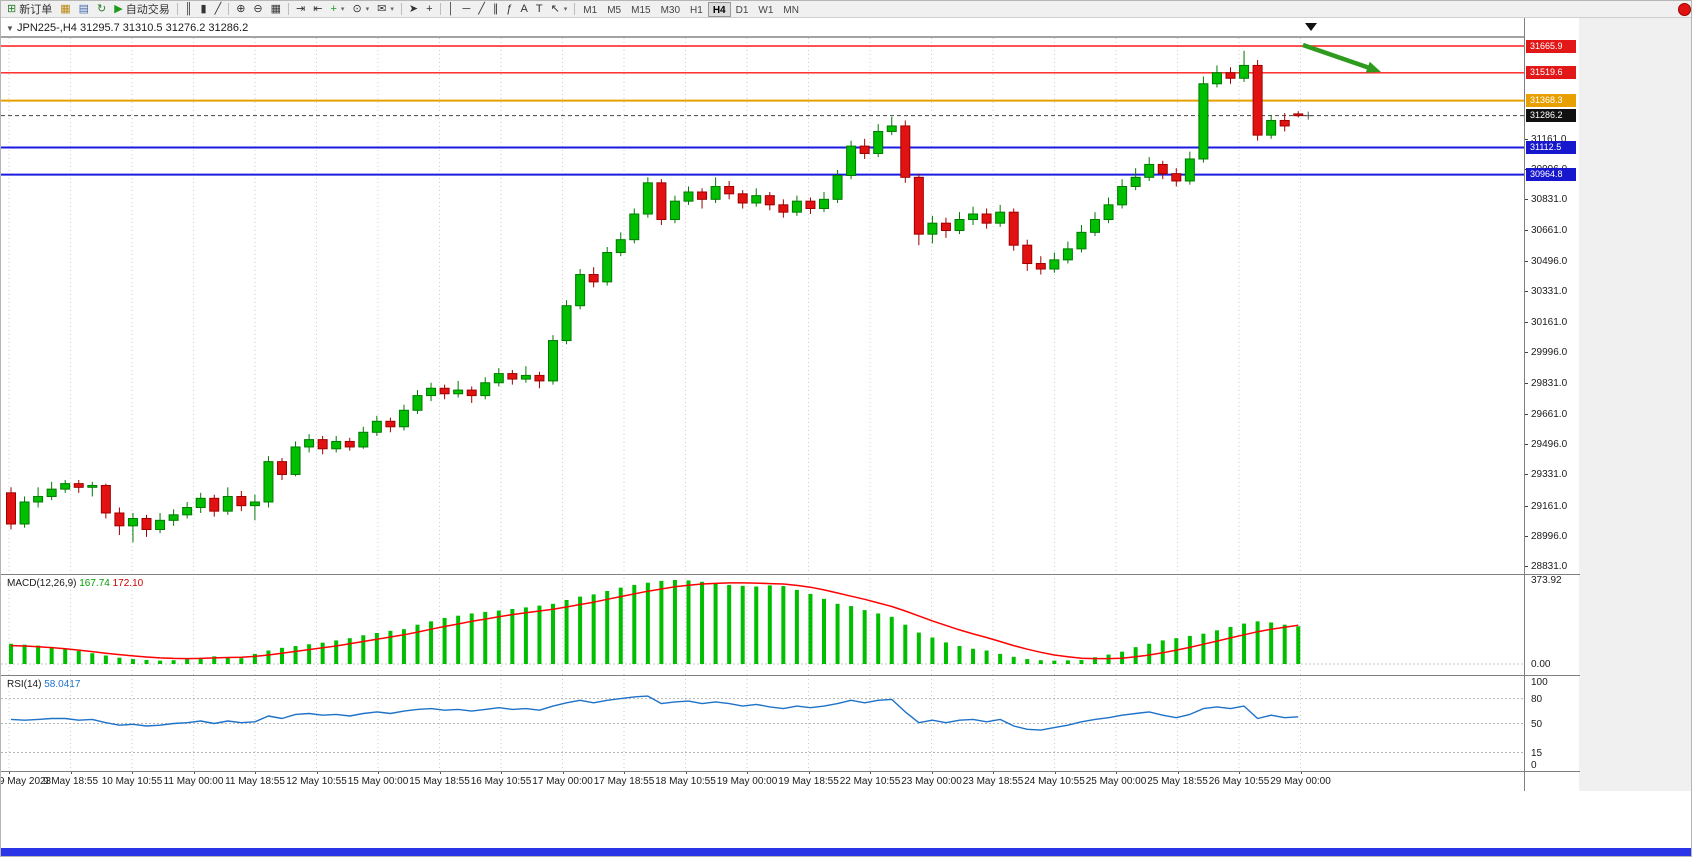 This screenshot has height=857, width=1692. Describe the element at coordinates (466, 9) in the screenshot. I see `horizontal-line-button: ─` at that location.